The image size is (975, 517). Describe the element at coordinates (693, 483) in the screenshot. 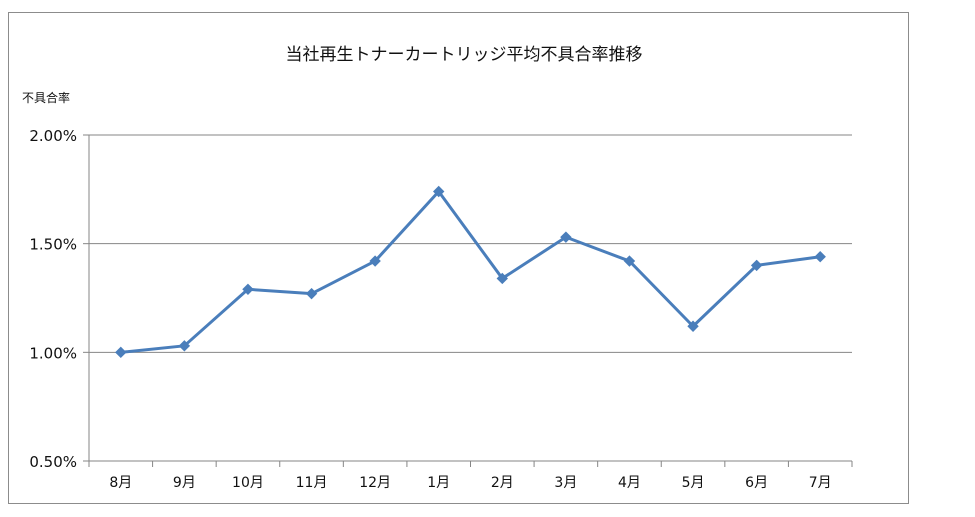

I see `x-tick-label: 5月` at that location.